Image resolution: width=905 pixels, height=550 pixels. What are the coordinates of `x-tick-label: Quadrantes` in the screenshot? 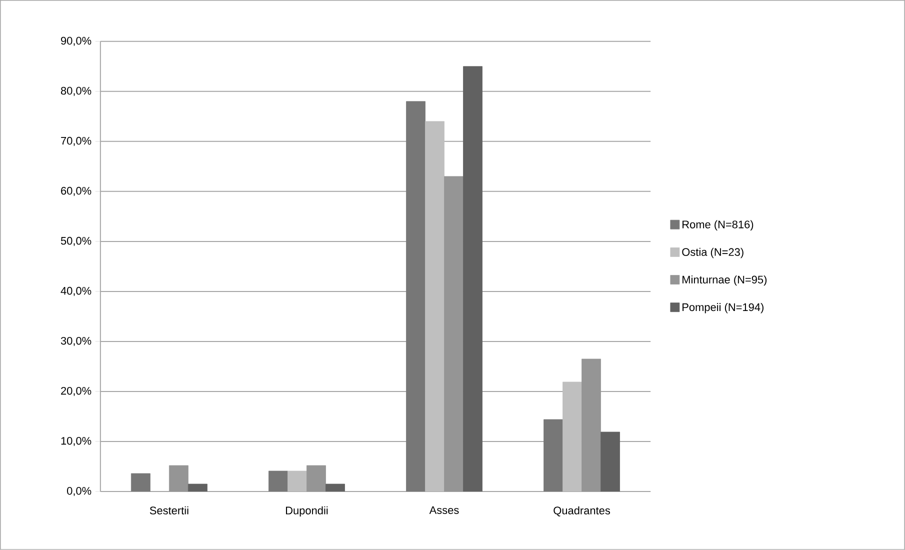 It's located at (582, 511).